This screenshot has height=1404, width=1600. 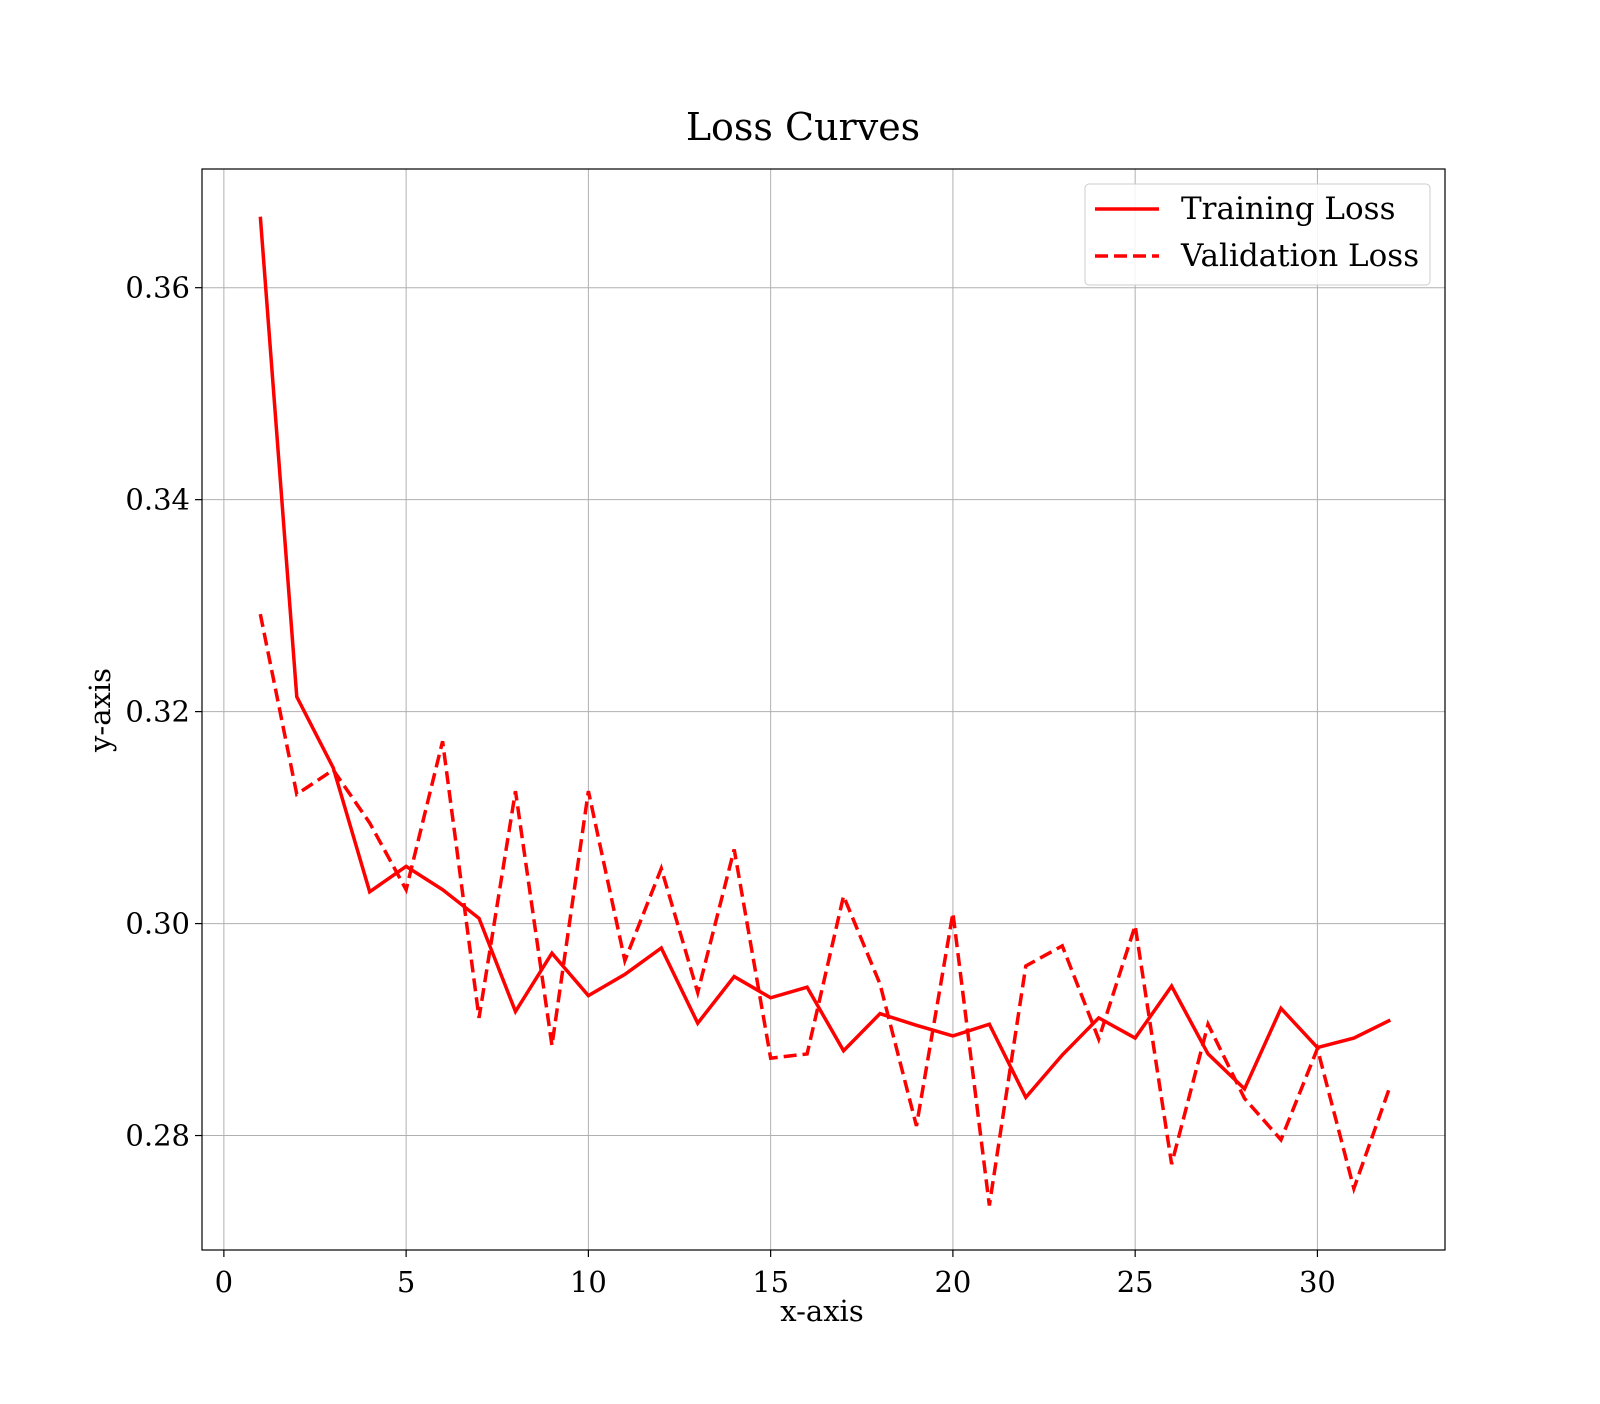 I want to click on legend-box, so click(x=1257, y=234).